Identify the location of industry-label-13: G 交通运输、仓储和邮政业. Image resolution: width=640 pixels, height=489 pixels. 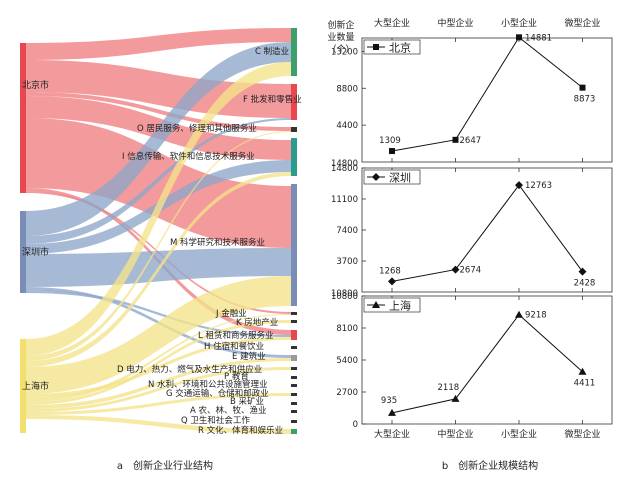
(217, 393).